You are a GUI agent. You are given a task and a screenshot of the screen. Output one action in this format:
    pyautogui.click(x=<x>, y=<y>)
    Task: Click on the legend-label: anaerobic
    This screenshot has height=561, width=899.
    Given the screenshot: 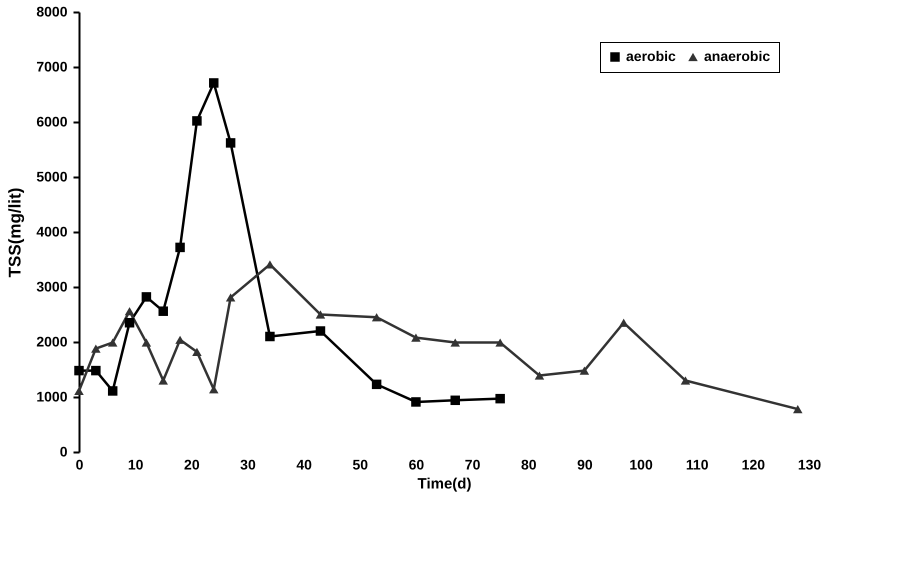 What is the action you would take?
    pyautogui.click(x=737, y=56)
    